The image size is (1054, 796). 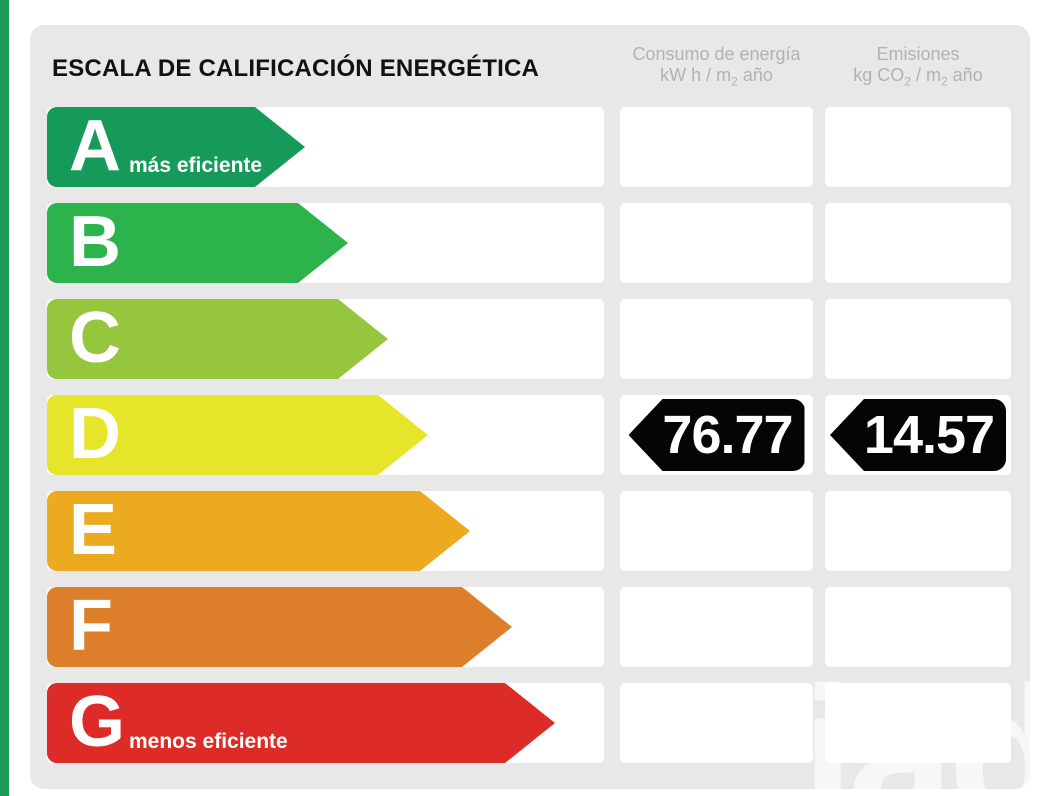 I want to click on consumption-column-header: Consumo de energía kW h / m2 año, so click(x=716, y=68).